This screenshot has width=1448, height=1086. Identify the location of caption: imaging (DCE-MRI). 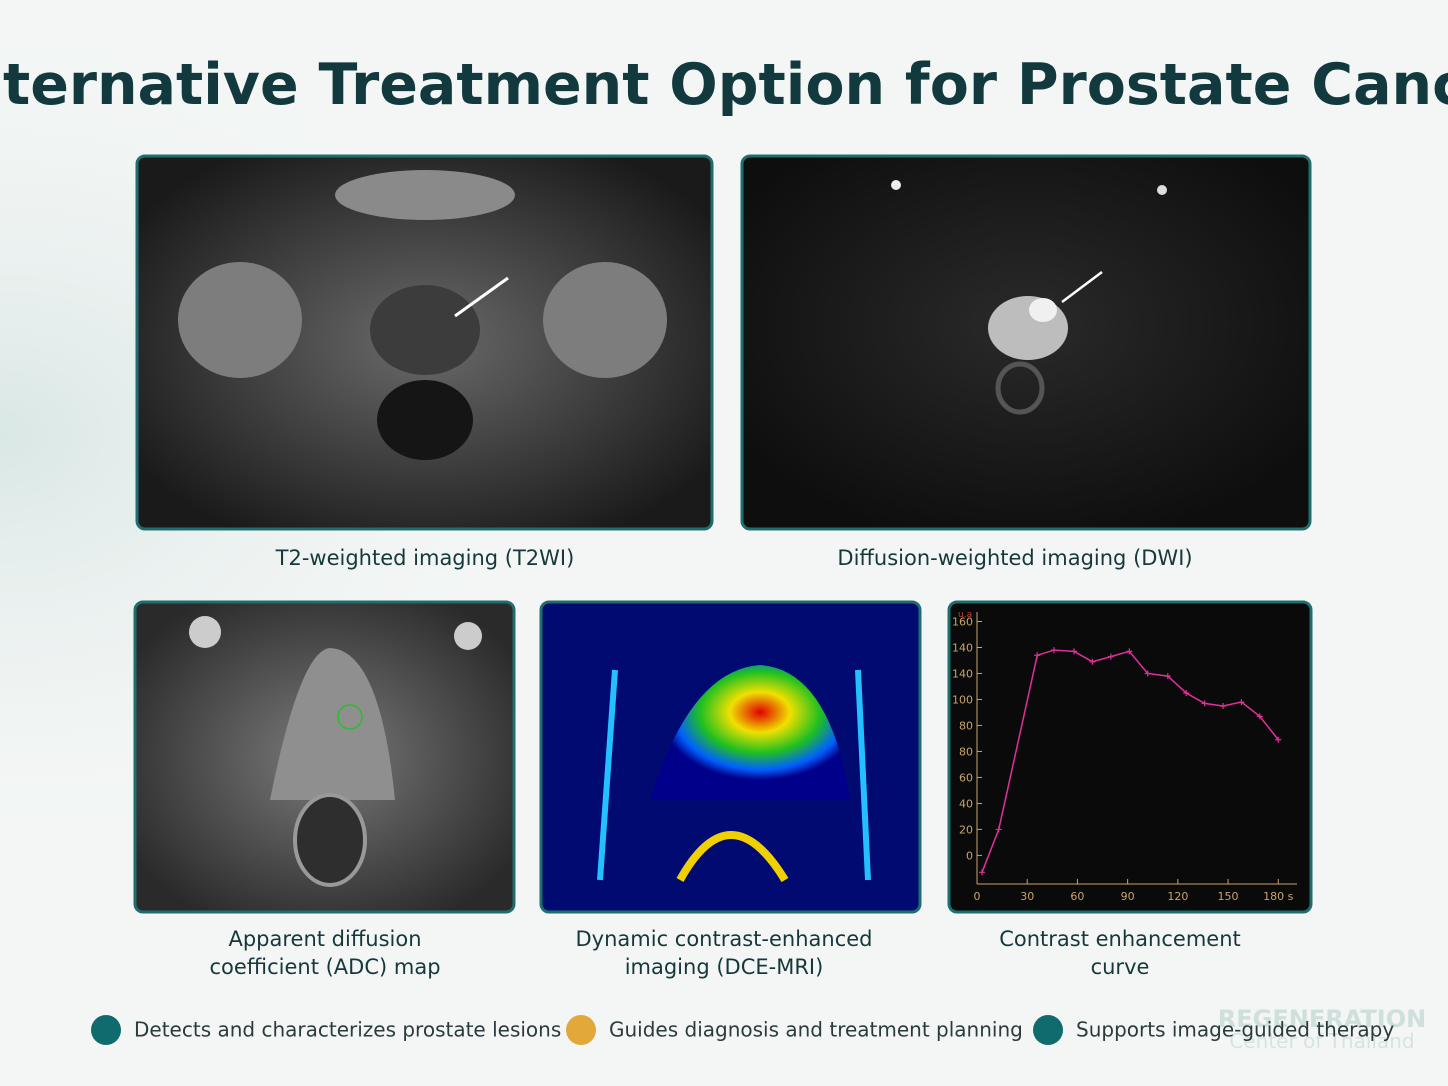
(724, 967).